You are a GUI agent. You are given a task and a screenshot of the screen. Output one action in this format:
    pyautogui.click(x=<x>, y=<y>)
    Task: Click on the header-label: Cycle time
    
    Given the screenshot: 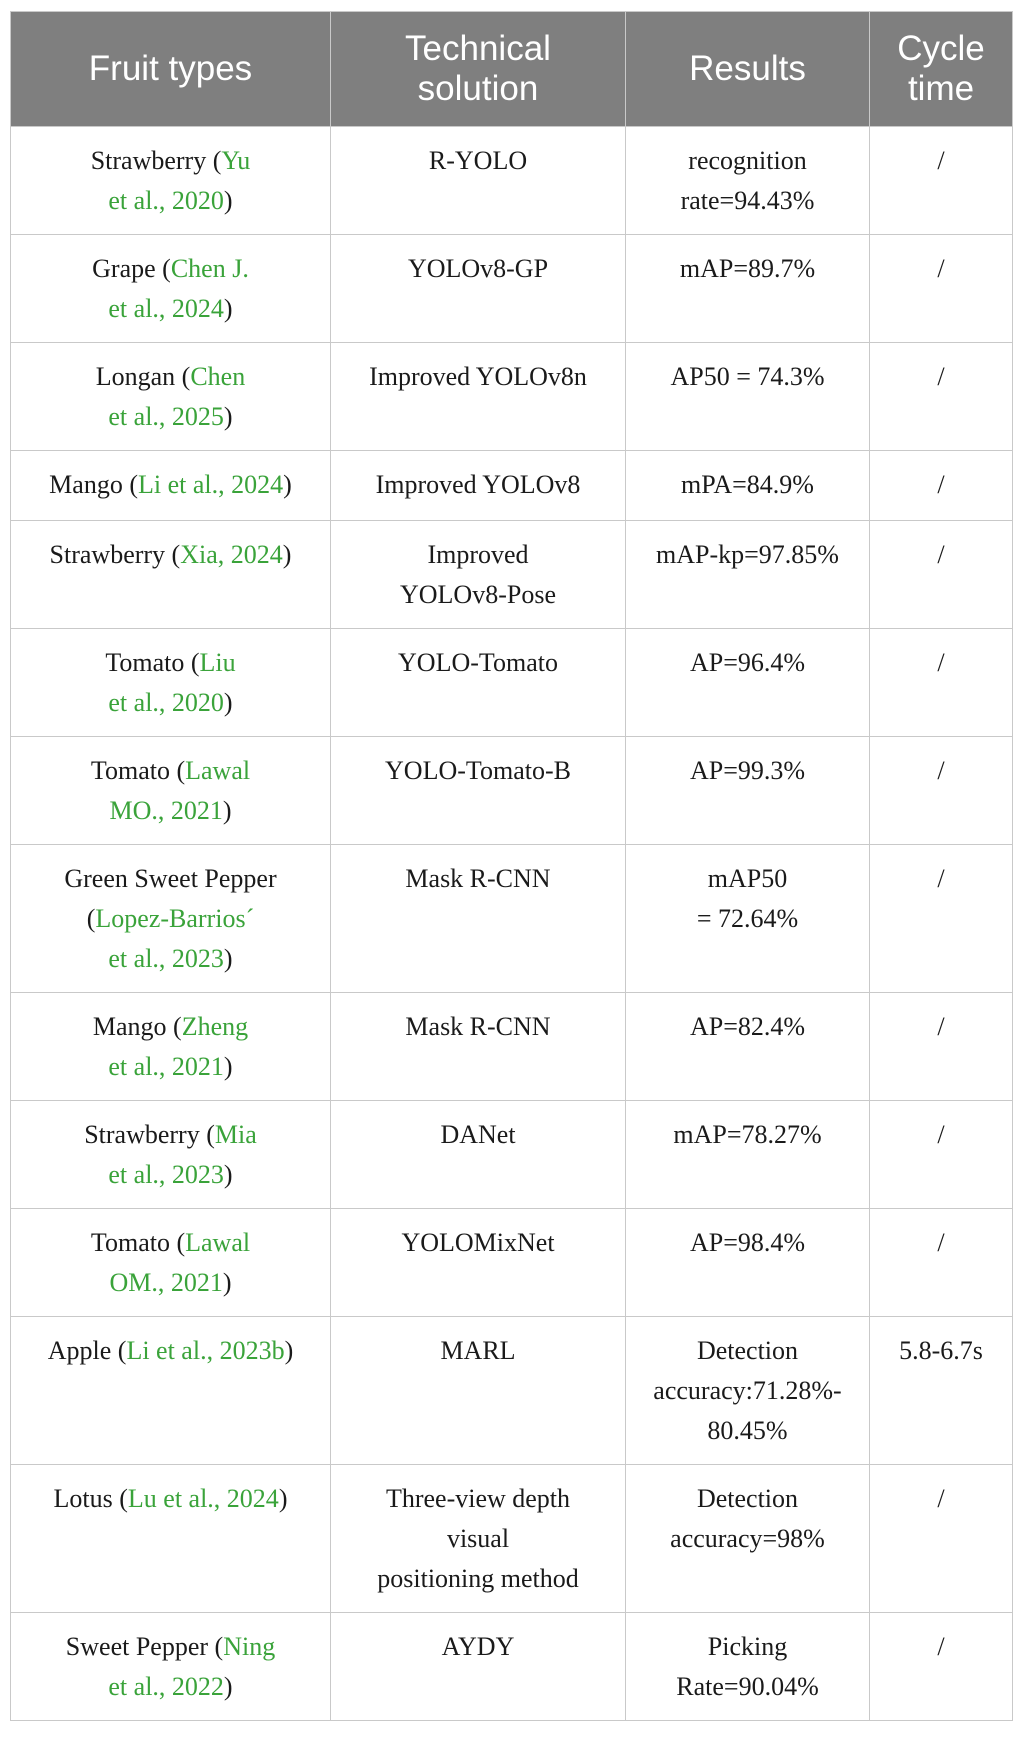 What is the action you would take?
    pyautogui.click(x=941, y=68)
    